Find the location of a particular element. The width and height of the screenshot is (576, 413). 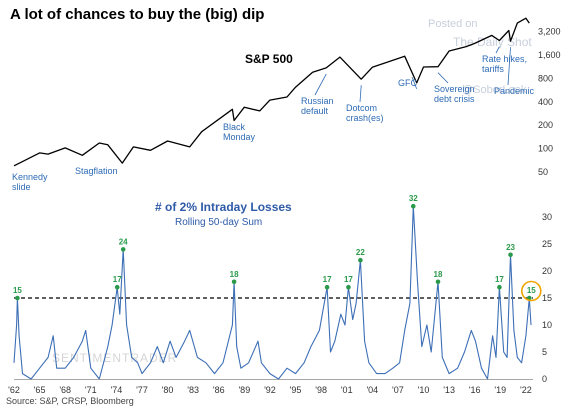

annotation-label: tariffs is located at coordinates (493, 69).